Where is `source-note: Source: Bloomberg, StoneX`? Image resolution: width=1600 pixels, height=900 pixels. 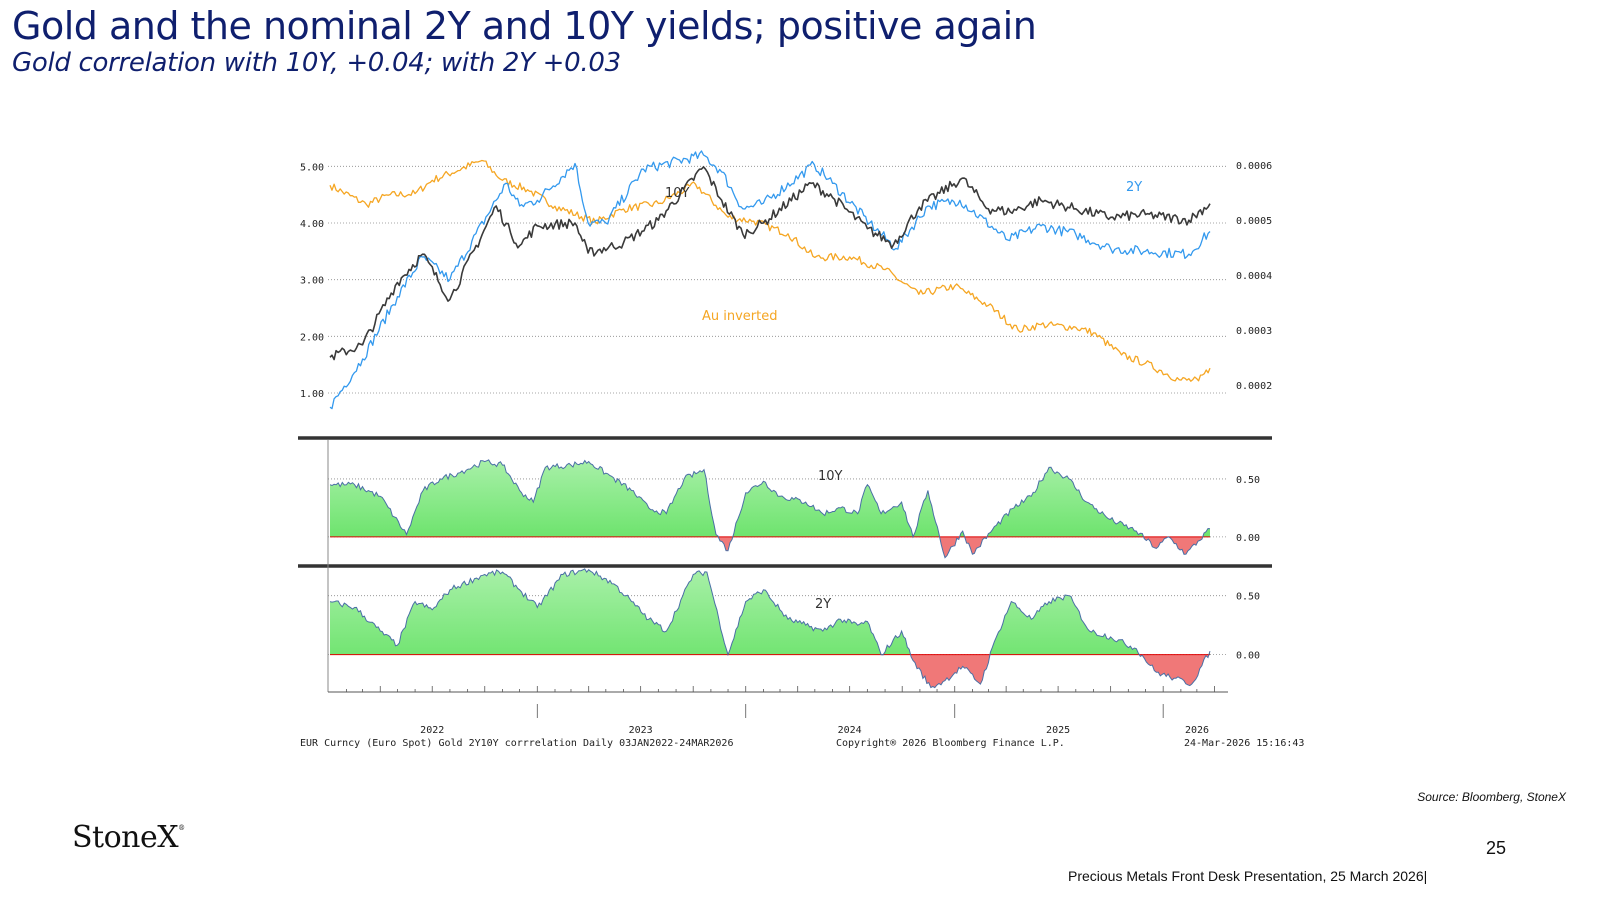
source-note: Source: Bloomberg, StoneX is located at coordinates (1491, 797).